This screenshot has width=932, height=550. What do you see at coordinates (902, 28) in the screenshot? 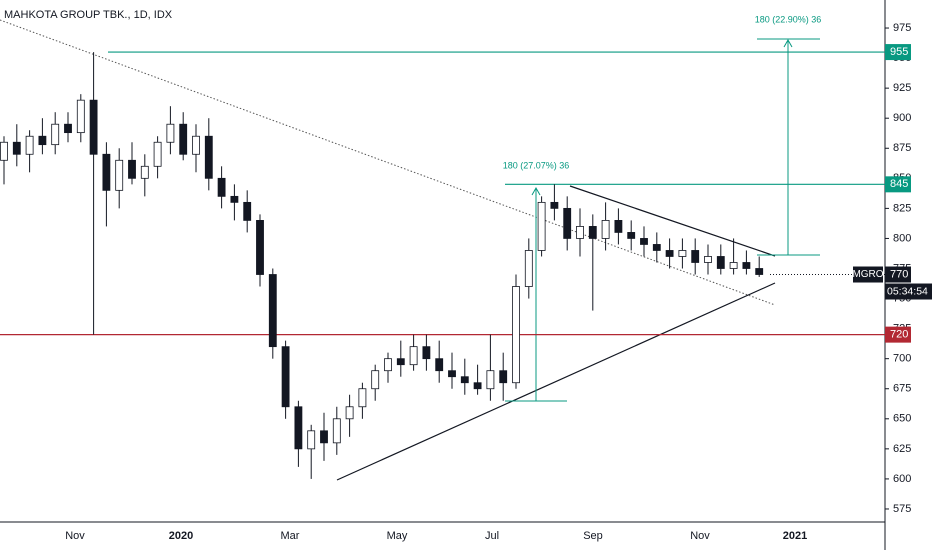
I see `y-tick-label: 975` at bounding box center [902, 28].